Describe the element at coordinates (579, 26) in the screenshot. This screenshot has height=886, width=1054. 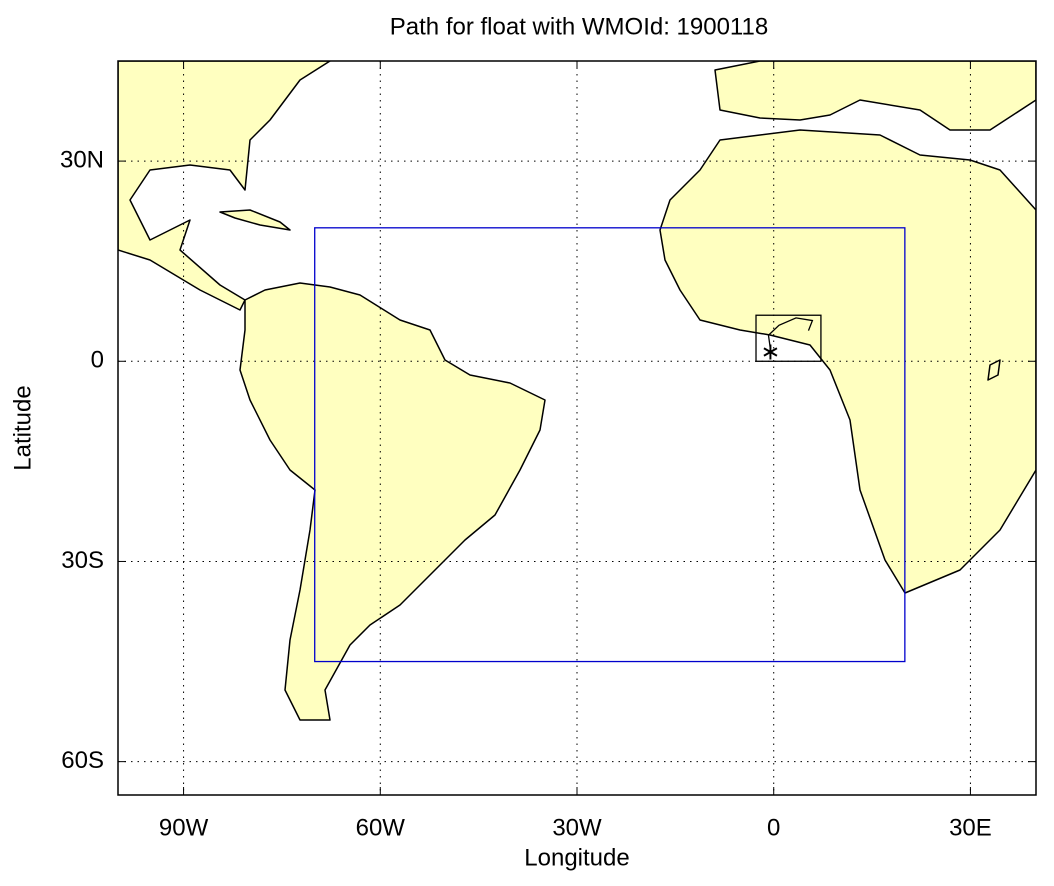
I see `chart-title: Path for float with WMOId: 1900118` at that location.